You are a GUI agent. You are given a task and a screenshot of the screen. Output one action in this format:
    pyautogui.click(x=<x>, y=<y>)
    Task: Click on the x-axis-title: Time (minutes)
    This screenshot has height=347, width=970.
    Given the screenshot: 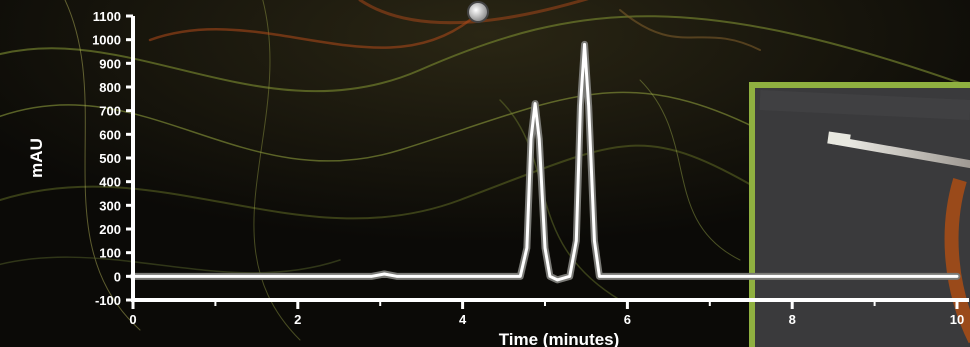 What is the action you would take?
    pyautogui.click(x=559, y=338)
    